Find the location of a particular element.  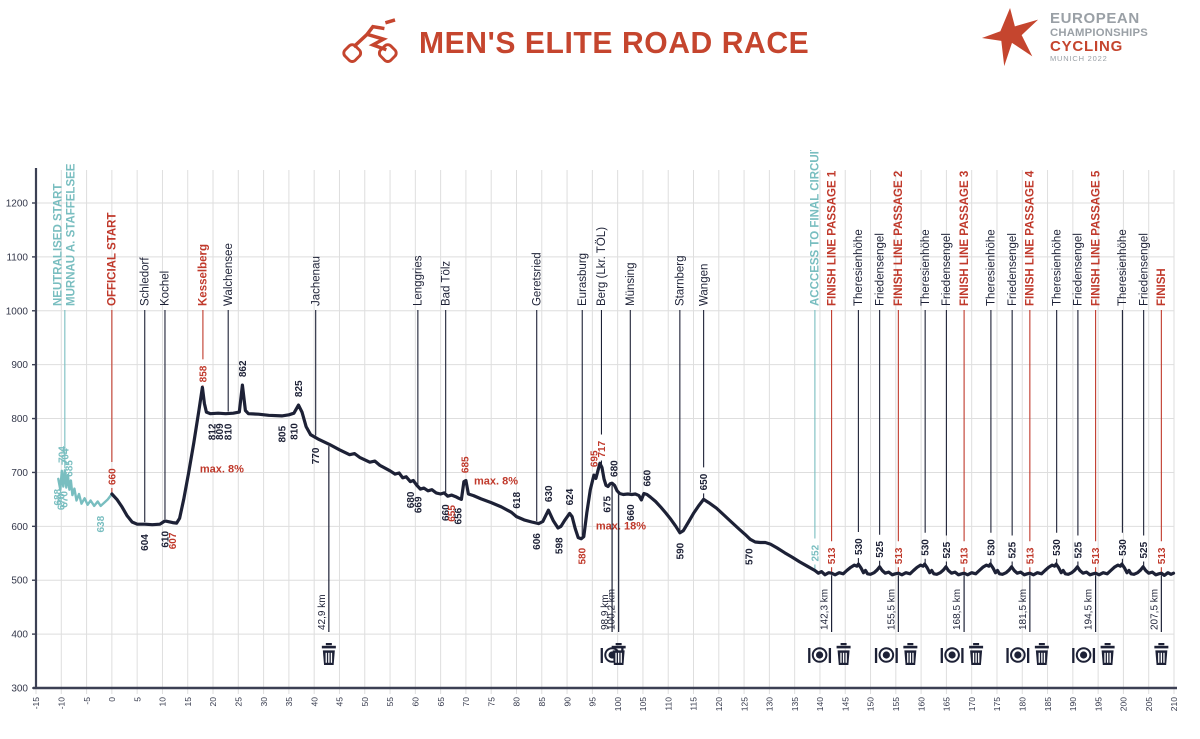

svg-text: 155,5 km is located at coordinates (891, 609).